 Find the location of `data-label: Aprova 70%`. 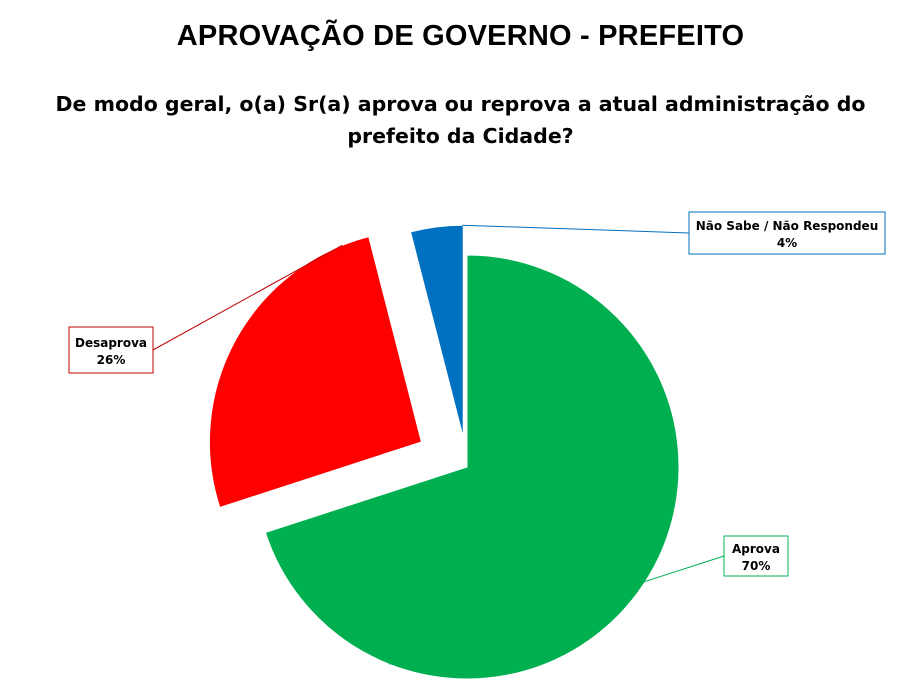

data-label: Aprova 70% is located at coordinates (756, 556).